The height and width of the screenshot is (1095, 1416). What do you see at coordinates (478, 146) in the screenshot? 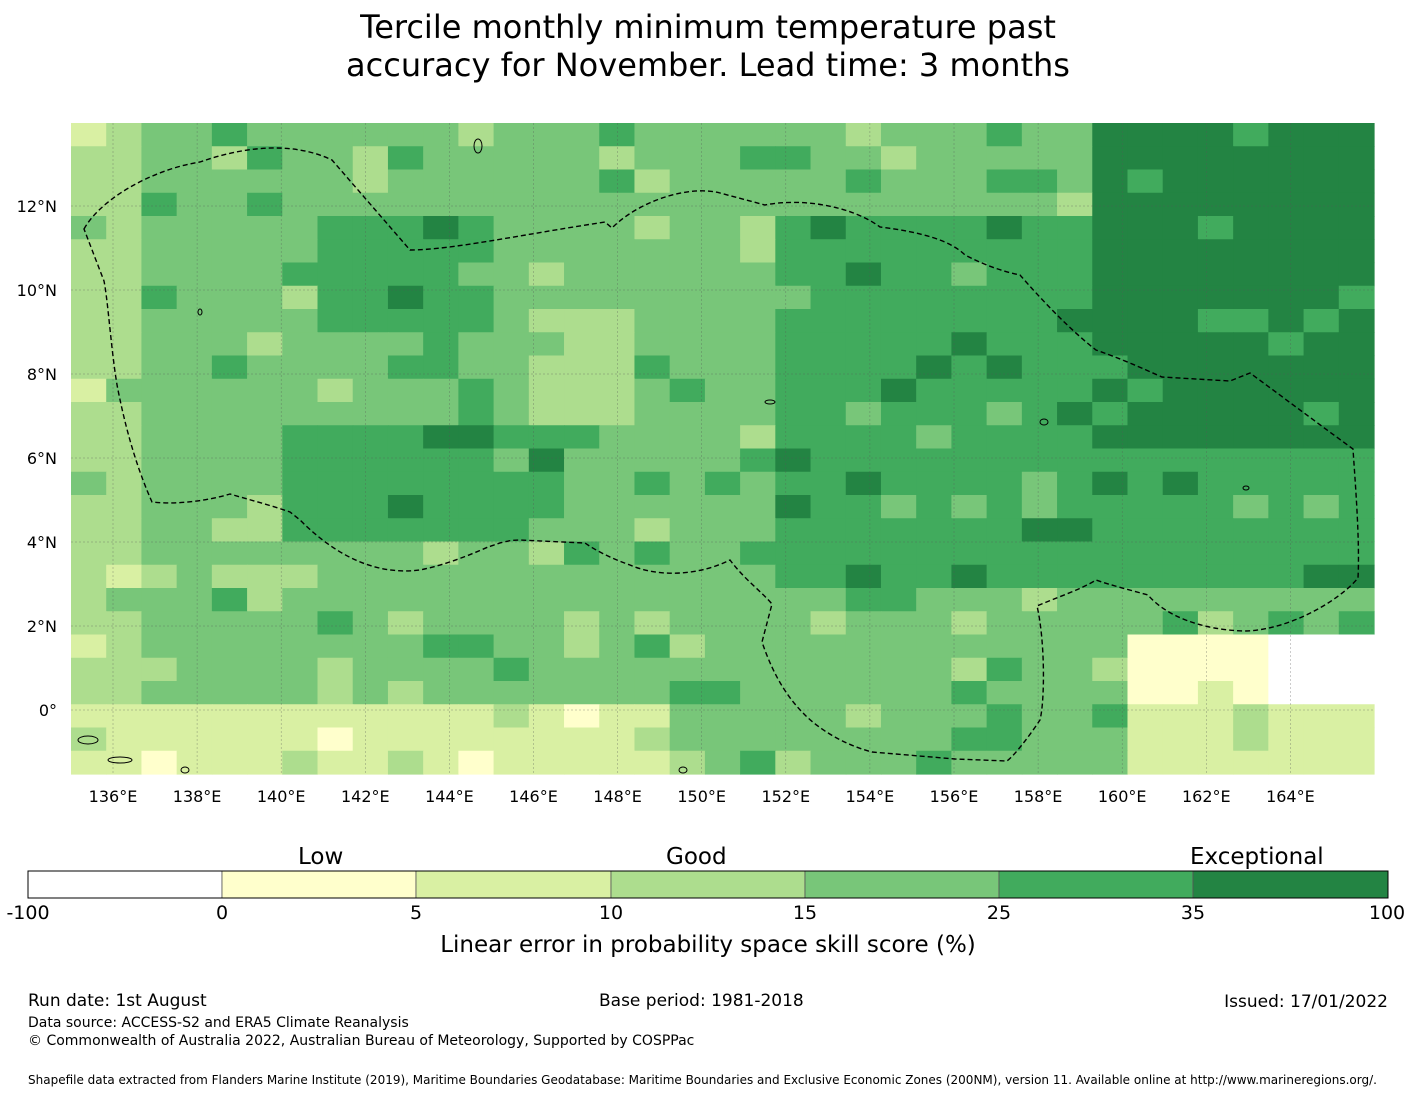
I see `island-outline` at bounding box center [478, 146].